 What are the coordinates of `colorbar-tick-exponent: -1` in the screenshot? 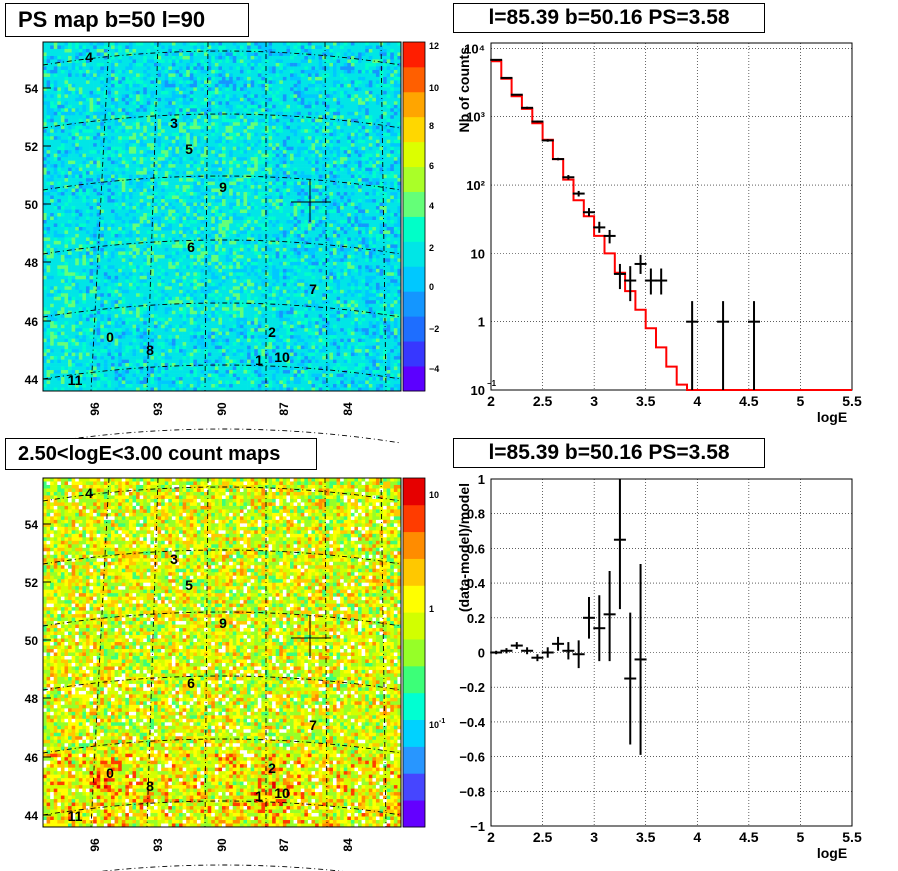 It's located at (442, 721).